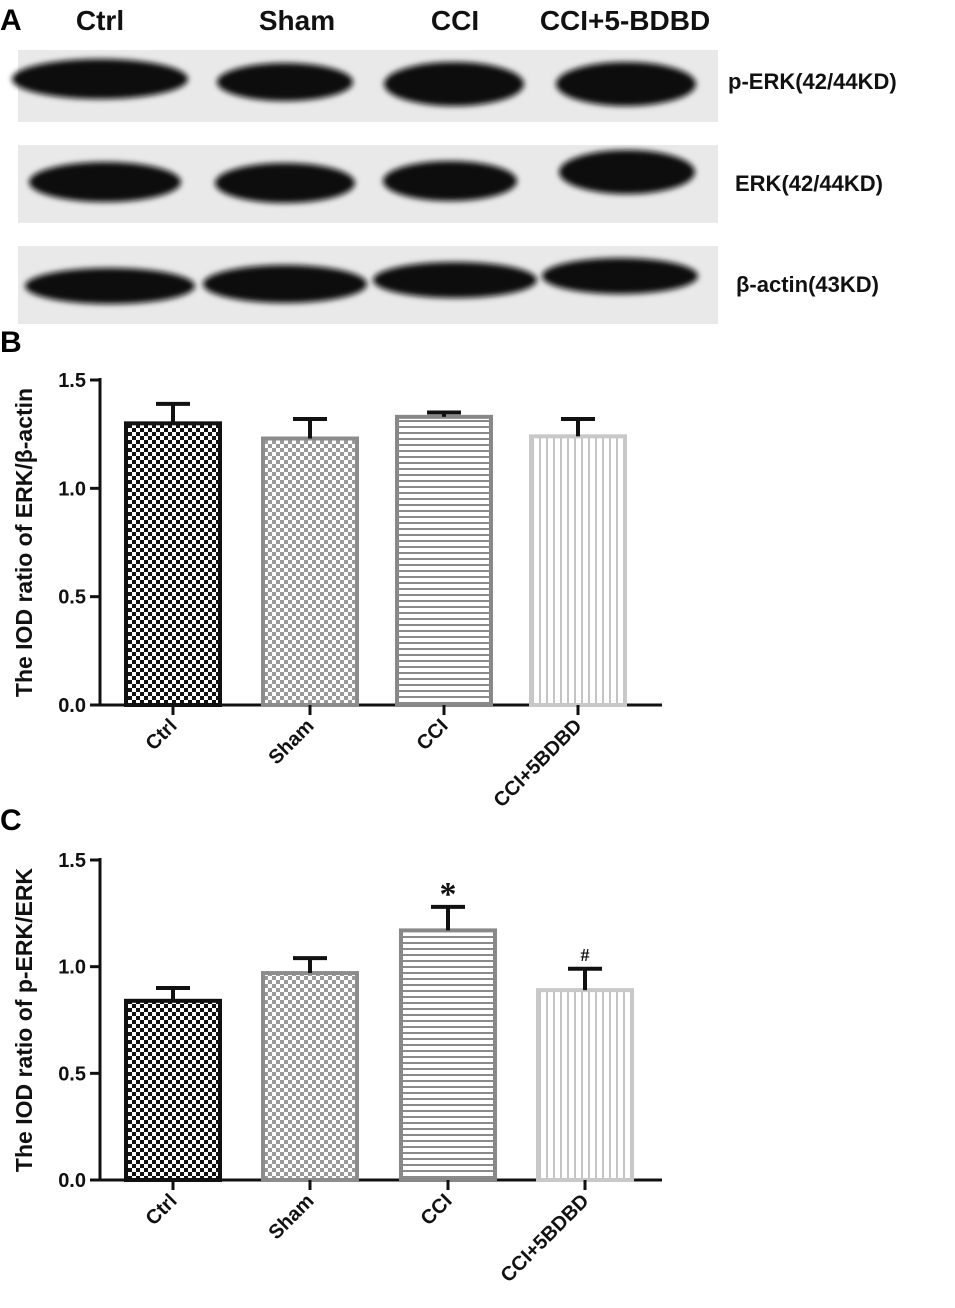  Describe the element at coordinates (626, 84) in the screenshot. I see `band-perk-cci-5bdbd` at that location.